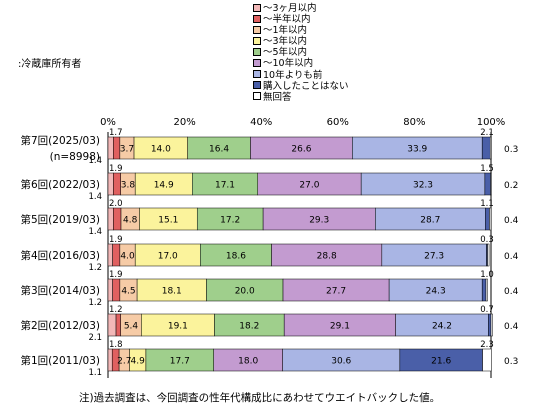 The height and width of the screenshot is (411, 535). I want to click on data-label: 19.1, so click(178, 327).